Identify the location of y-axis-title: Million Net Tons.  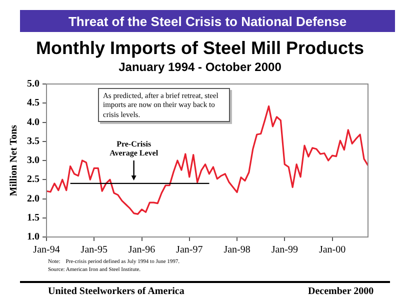
(14, 160).